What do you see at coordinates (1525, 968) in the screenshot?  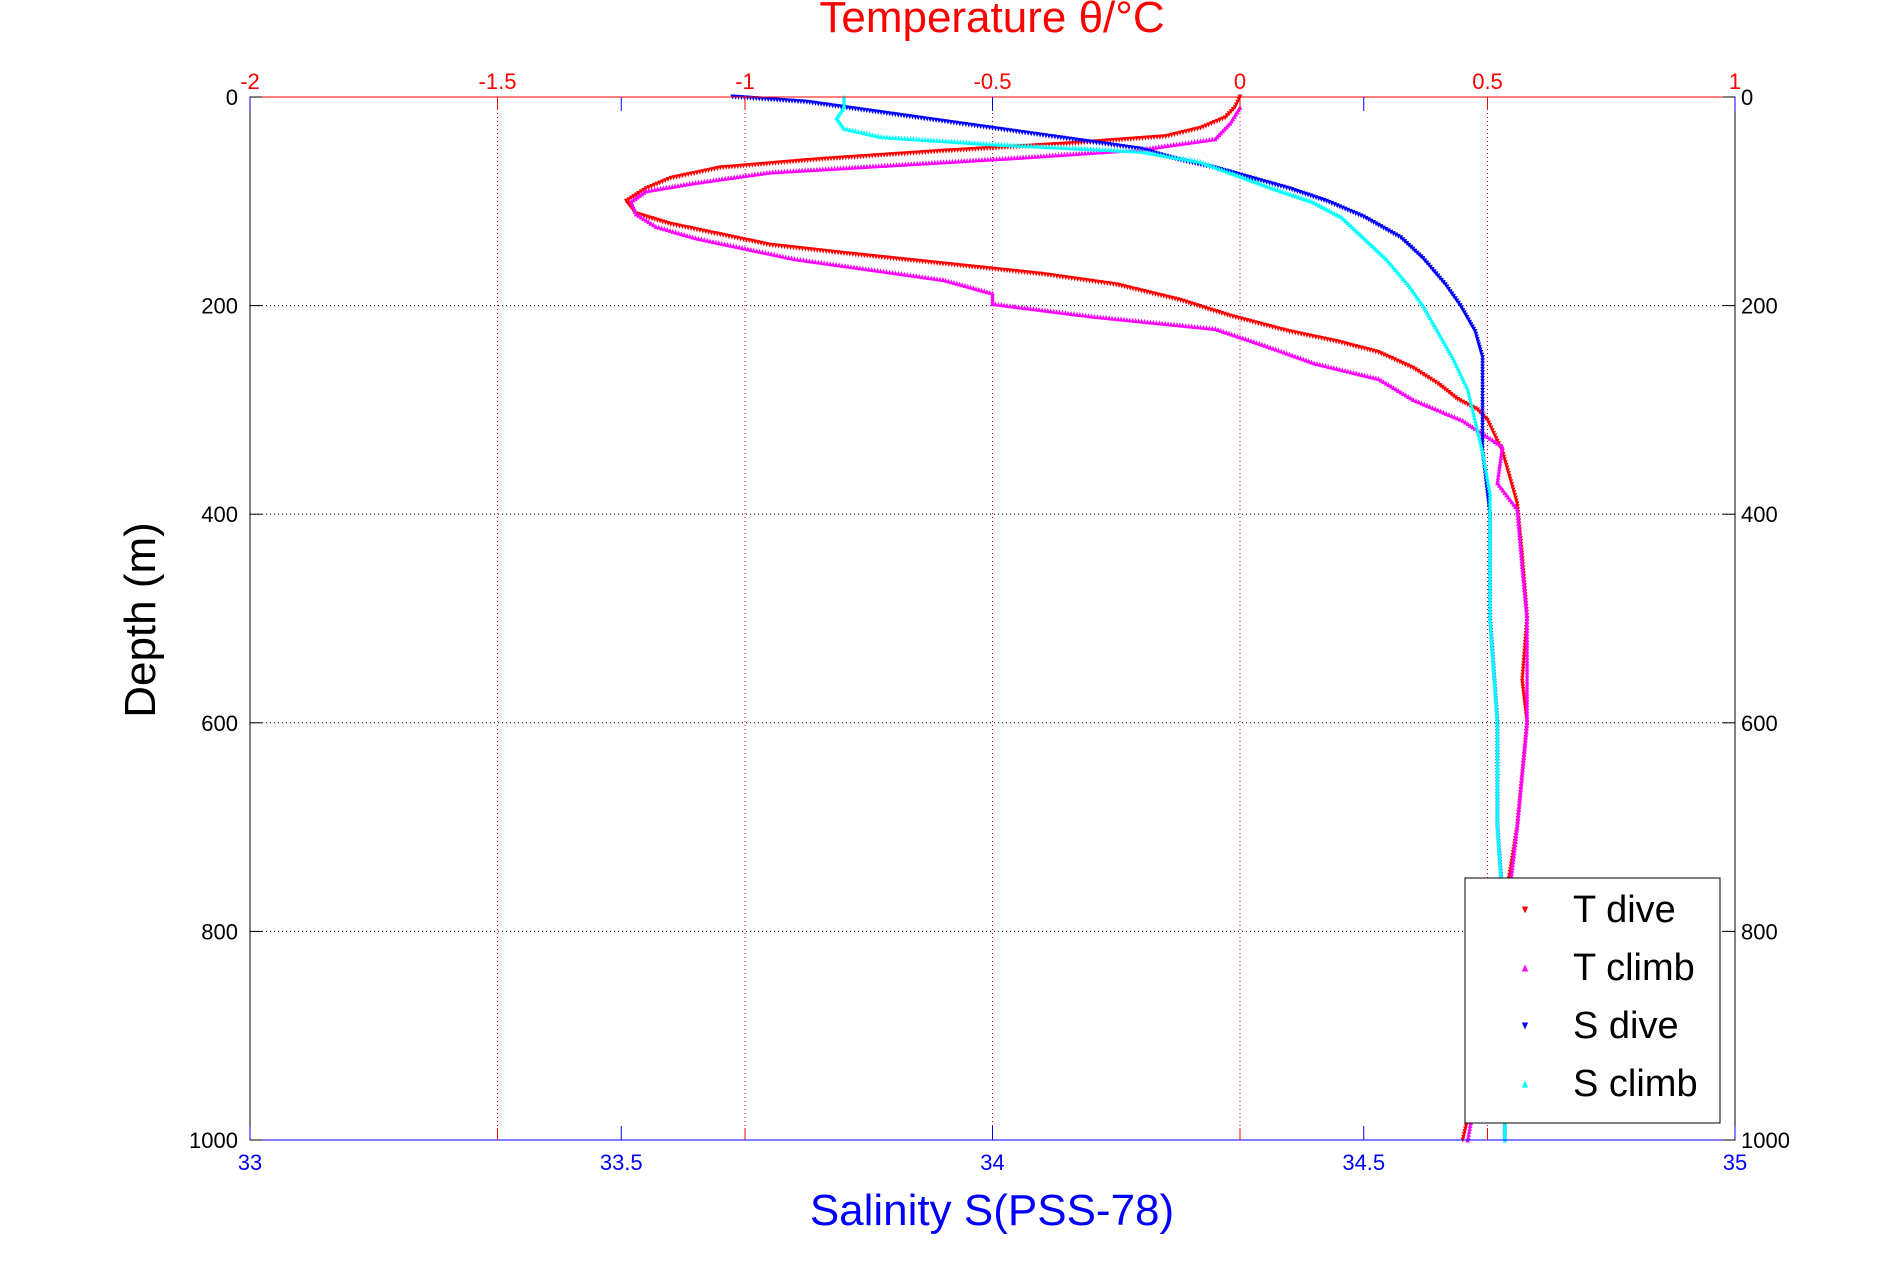 I see `legend-marker` at bounding box center [1525, 968].